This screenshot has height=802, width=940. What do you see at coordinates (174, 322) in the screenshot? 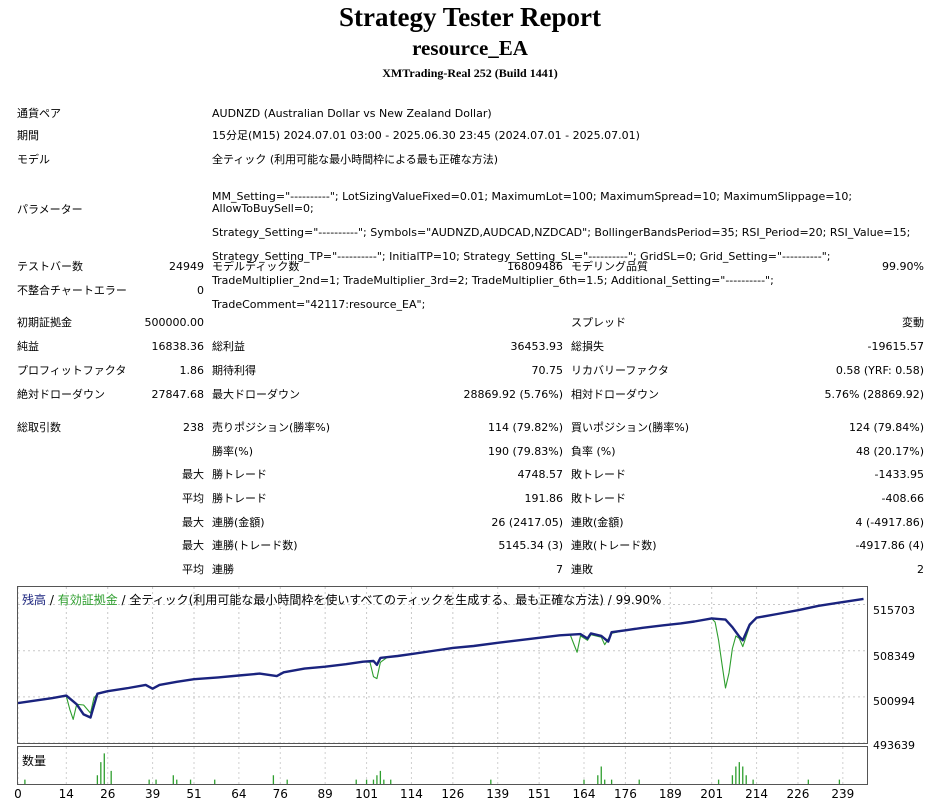
I see `deposit-value: 500000.00` at bounding box center [174, 322].